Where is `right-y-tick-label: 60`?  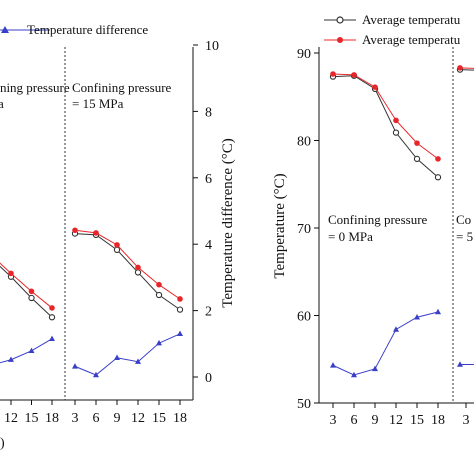
right-y-tick-label: 60 is located at coordinates (304, 317).